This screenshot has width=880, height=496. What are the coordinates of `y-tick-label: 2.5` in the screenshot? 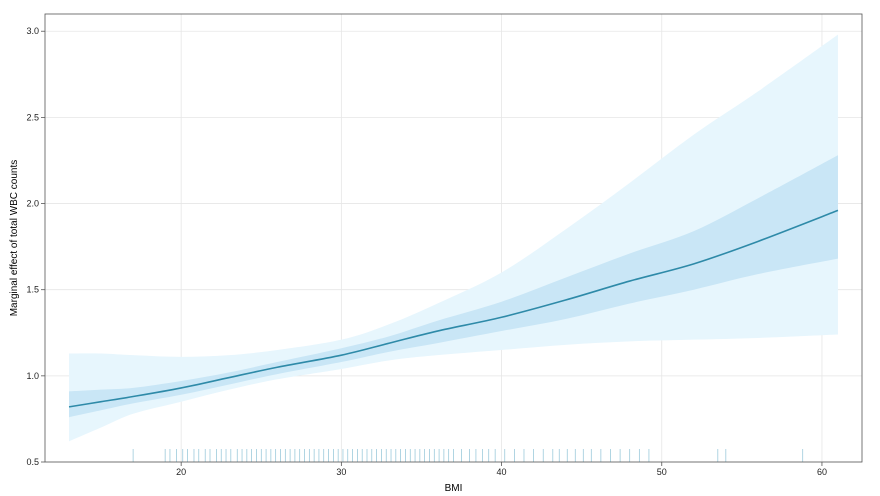 It's located at (32, 117).